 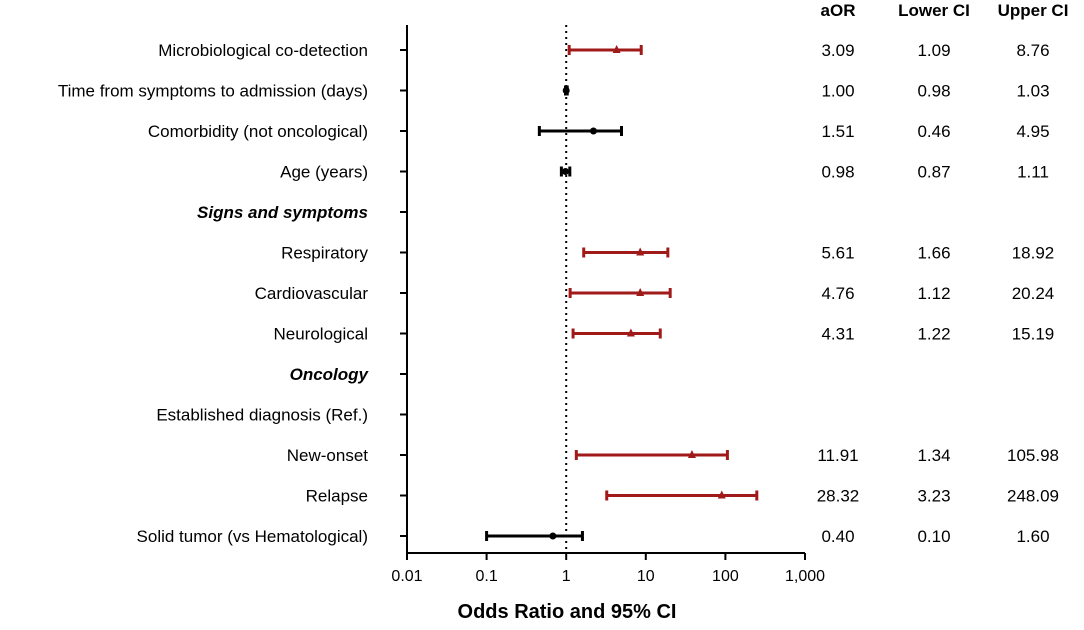 What do you see at coordinates (321, 334) in the screenshot?
I see `row-label: Neurological` at bounding box center [321, 334].